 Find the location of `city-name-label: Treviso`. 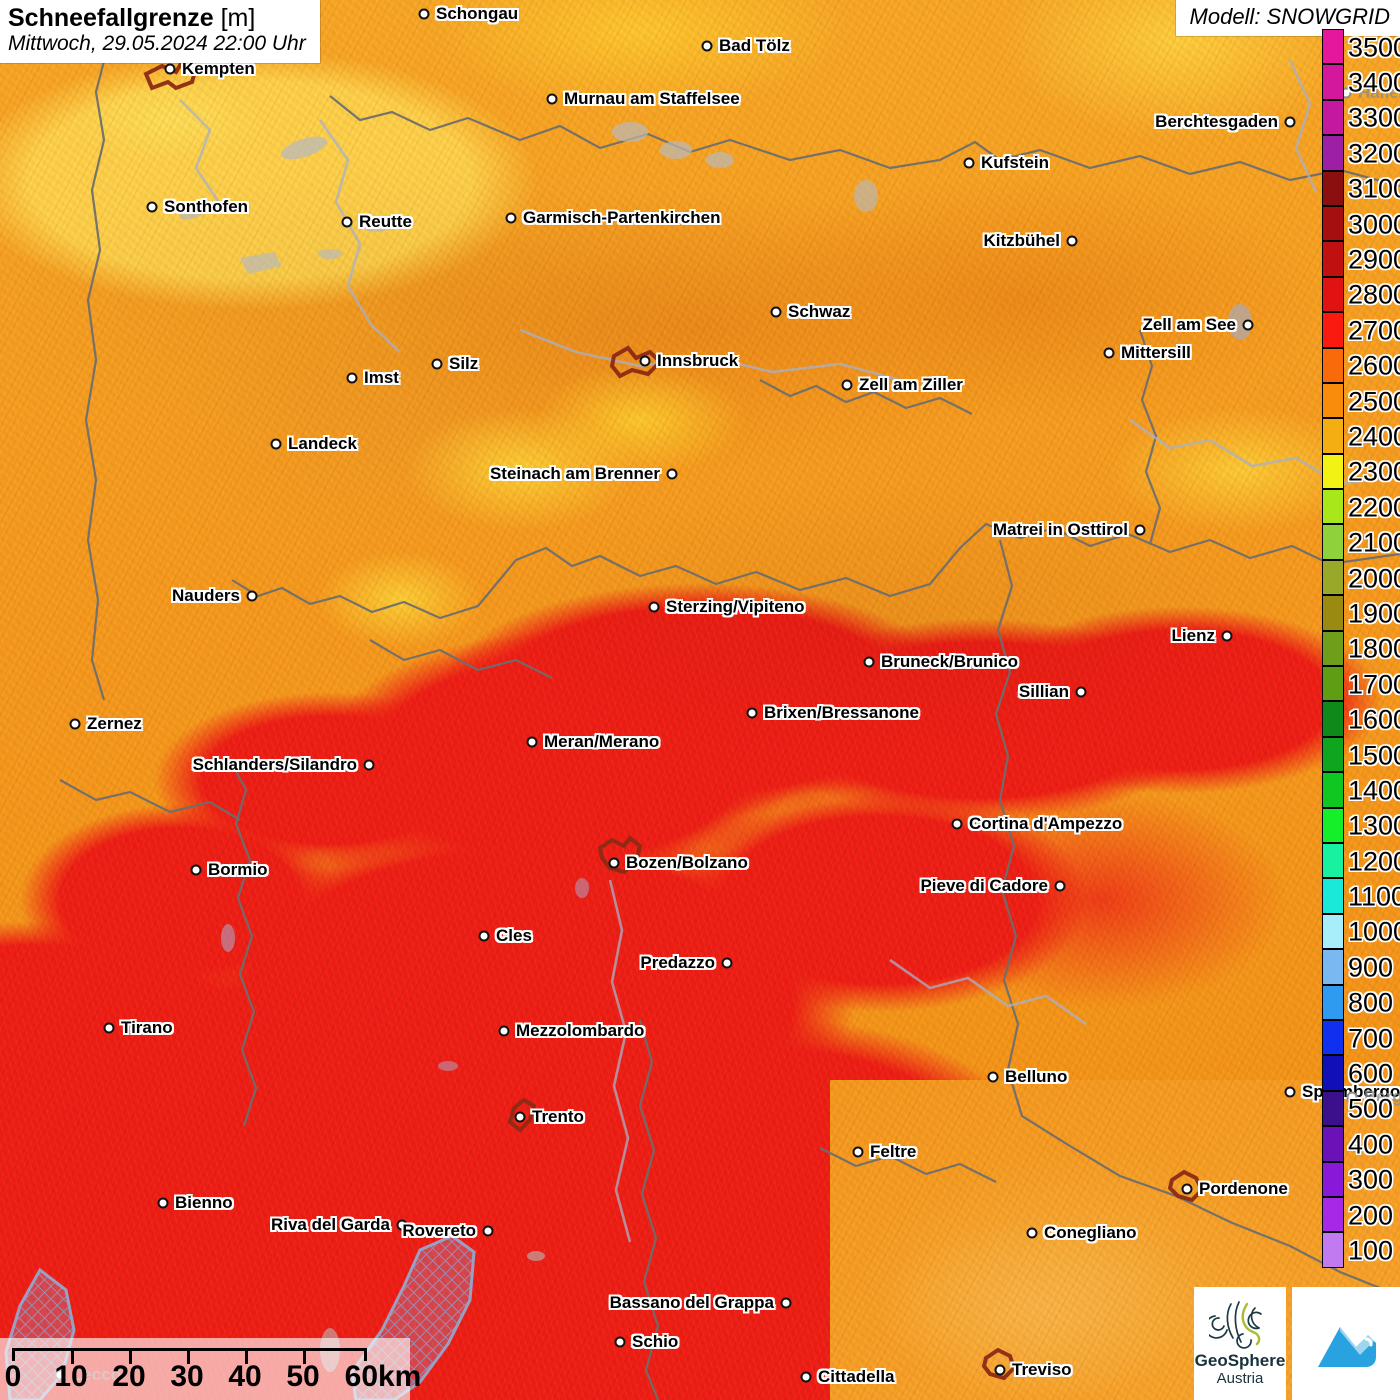

city-name-label: Treviso is located at coordinates (1042, 1369).